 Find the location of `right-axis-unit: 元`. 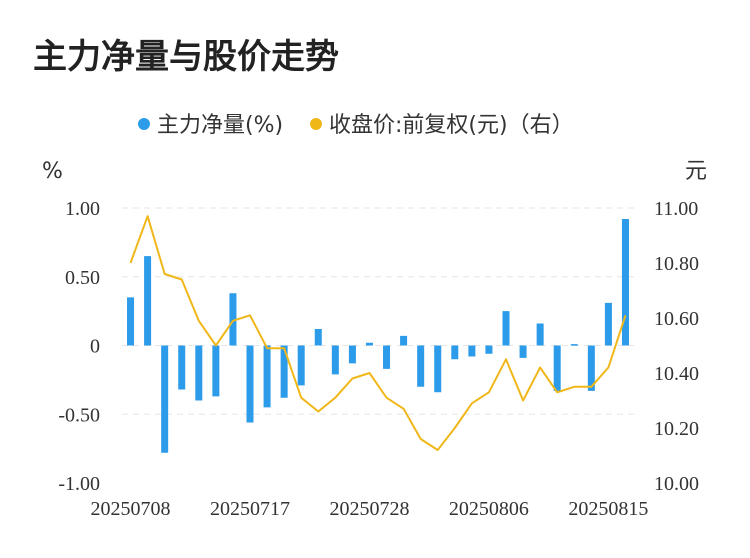

right-axis-unit: 元 is located at coordinates (696, 171).